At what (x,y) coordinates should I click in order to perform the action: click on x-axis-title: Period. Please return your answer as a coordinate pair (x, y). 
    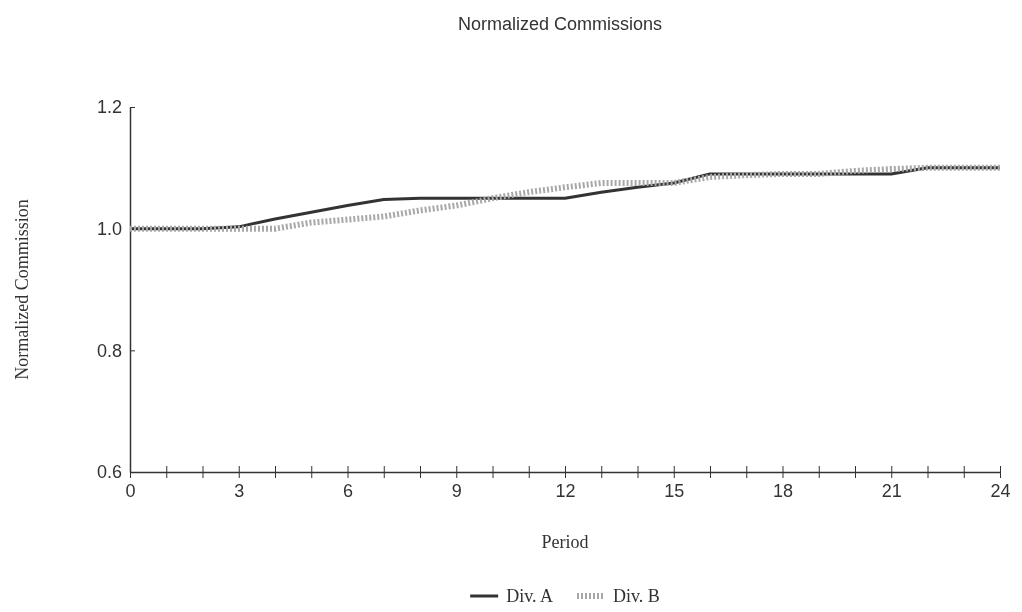
    Looking at the image, I should click on (565, 542).